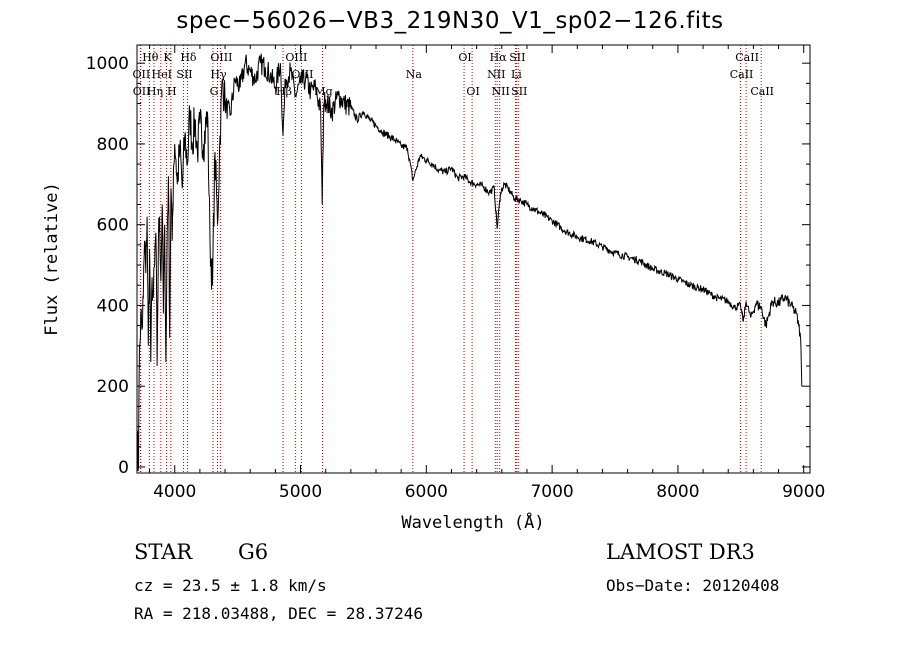  Describe the element at coordinates (172, 91) in the screenshot. I see `line-marker-label: H` at that location.